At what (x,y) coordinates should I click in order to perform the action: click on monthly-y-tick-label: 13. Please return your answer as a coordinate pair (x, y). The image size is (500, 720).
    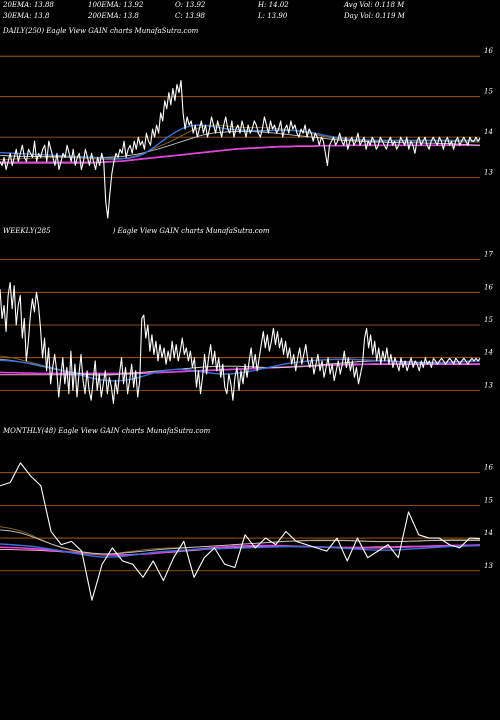
    Looking at the image, I should click on (488, 566).